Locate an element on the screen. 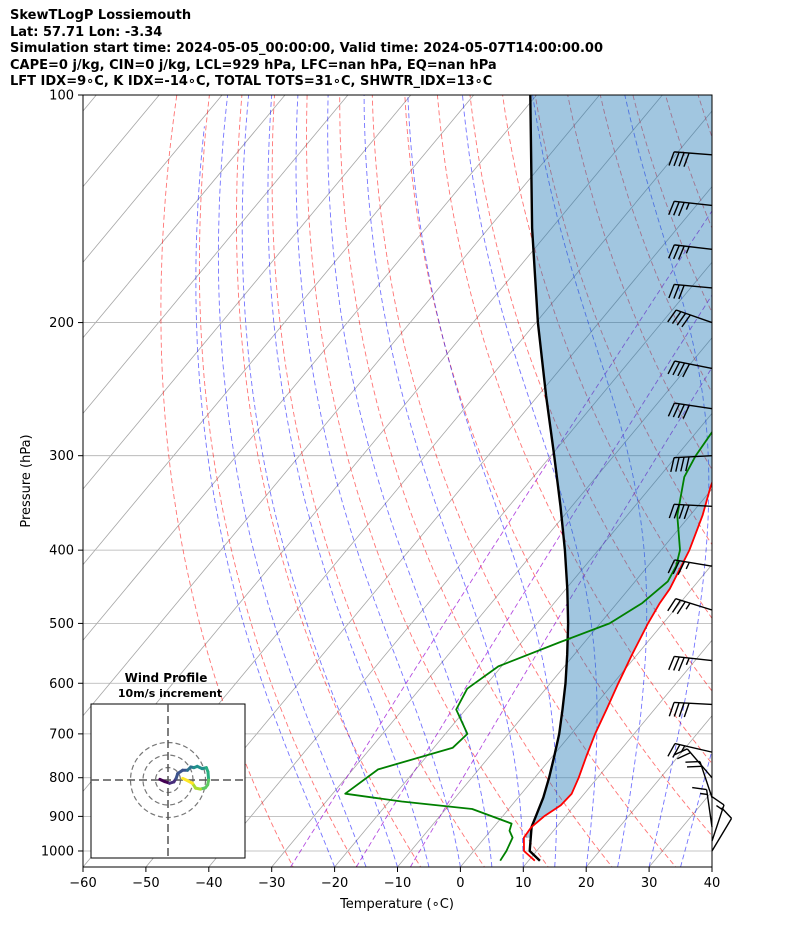  x-tick-label: 30 is located at coordinates (649, 883).